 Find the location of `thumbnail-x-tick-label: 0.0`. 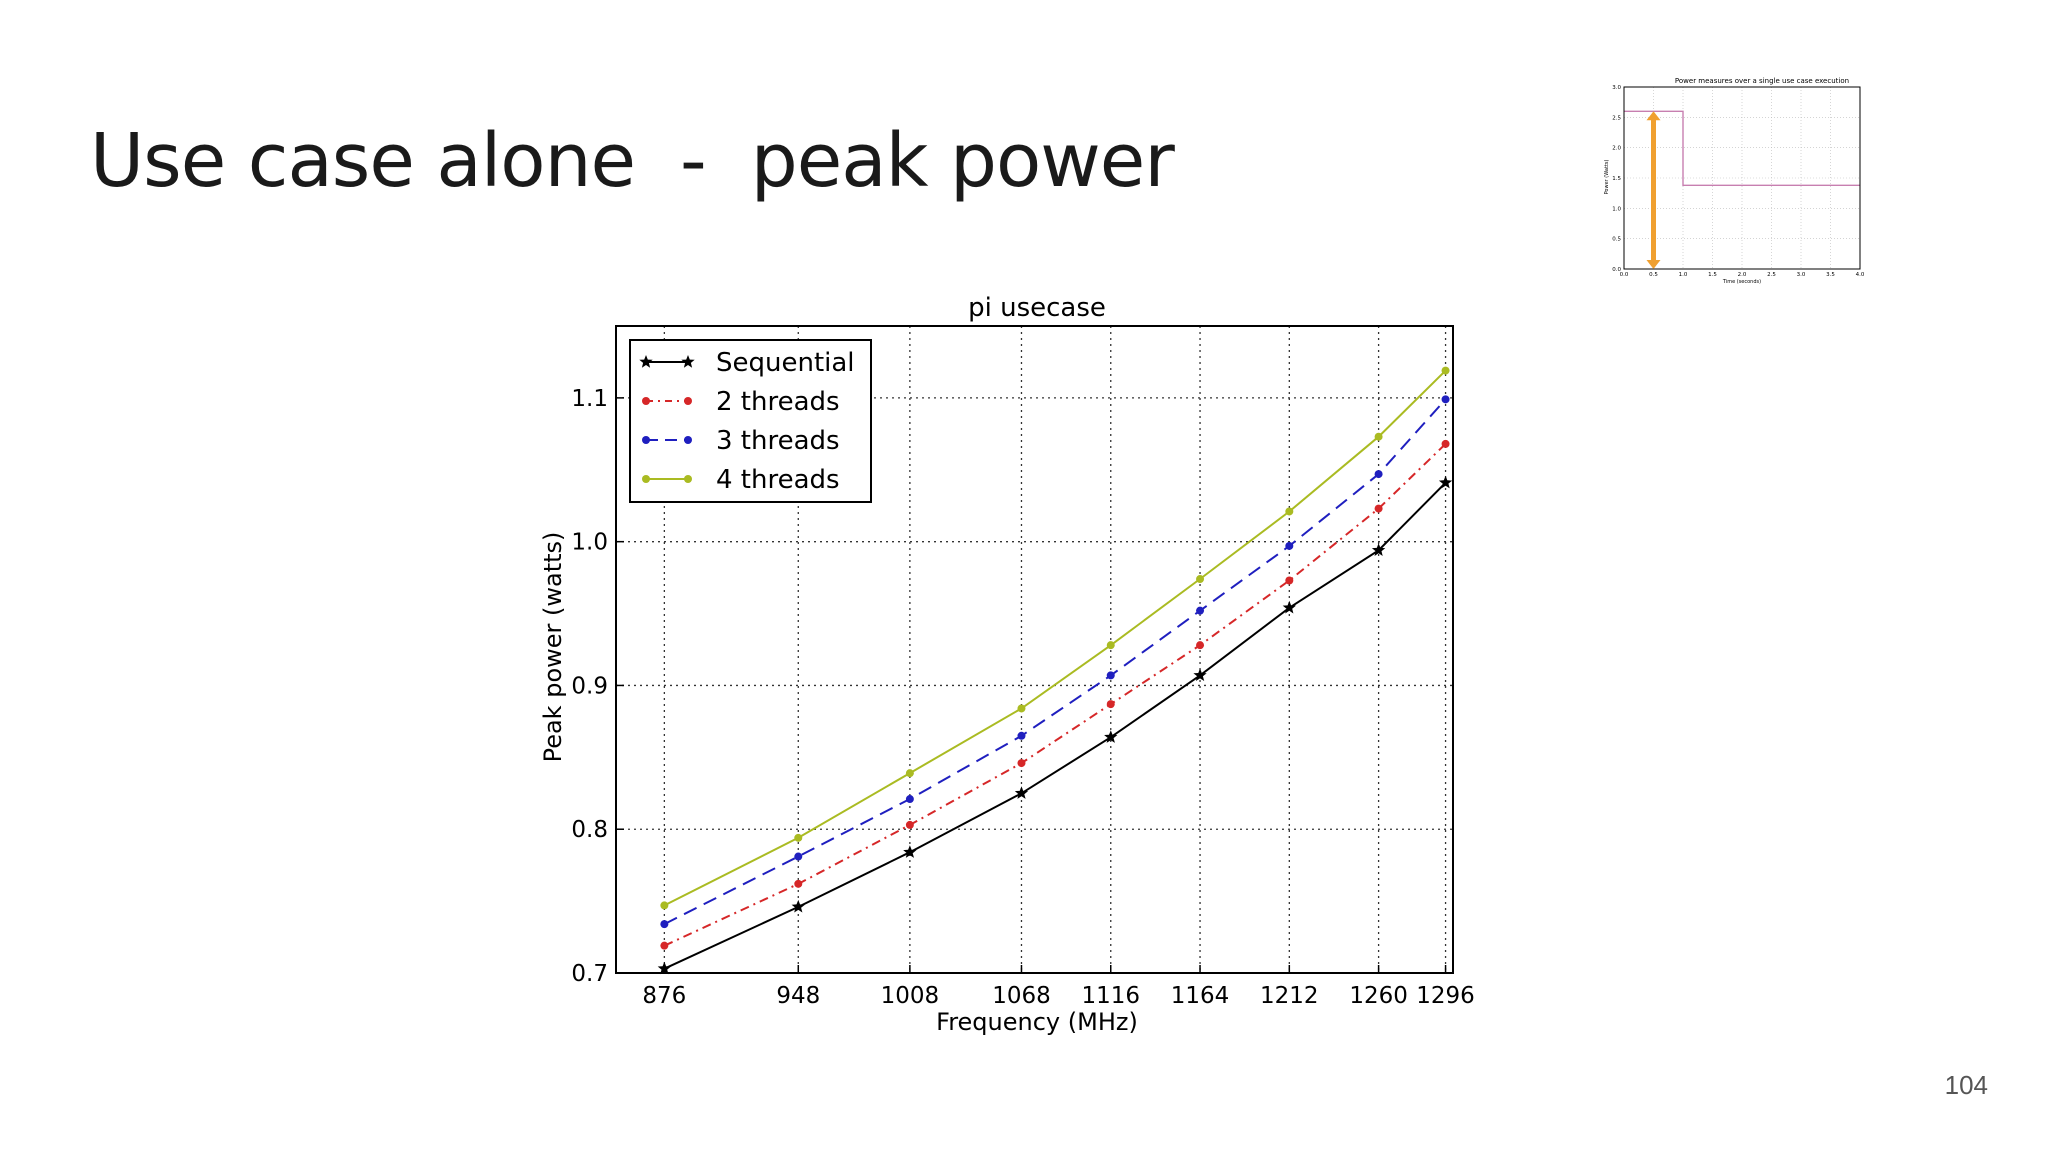

thumbnail-x-tick-label: 0.0 is located at coordinates (1624, 275).